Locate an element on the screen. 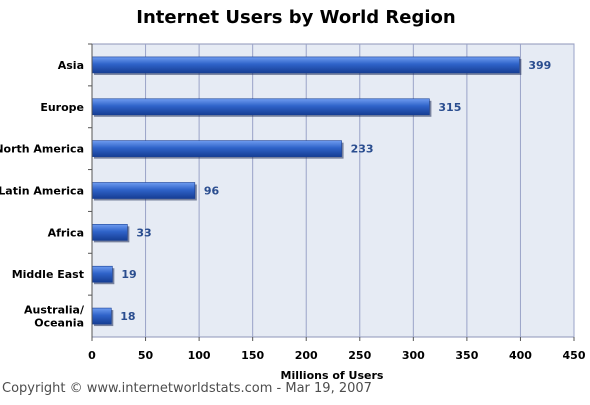 This screenshot has height=405, width=590. category-label: North America is located at coordinates (42, 149).